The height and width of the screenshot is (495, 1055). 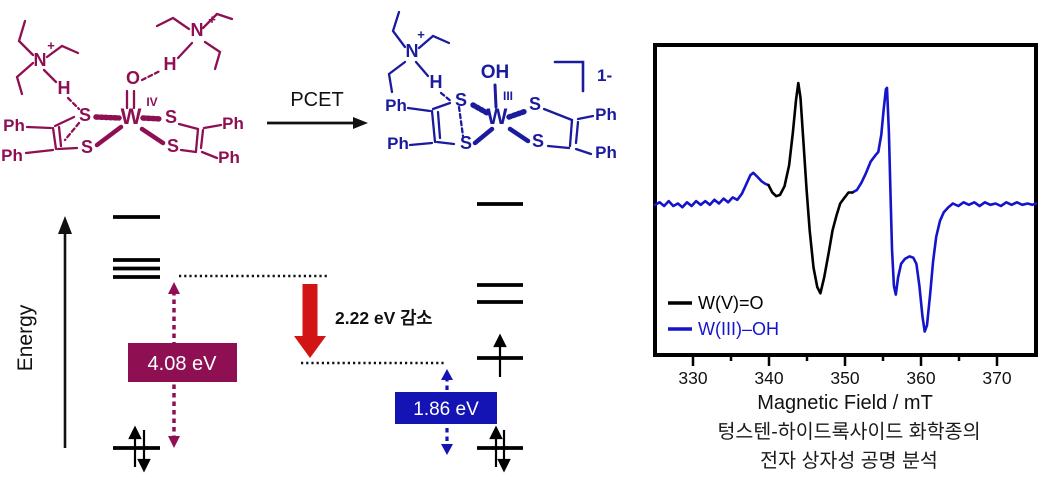 I want to click on levels-left, so click(x=136, y=332).